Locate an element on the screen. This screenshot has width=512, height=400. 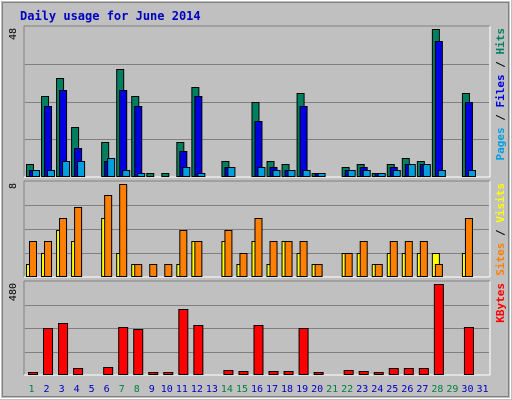
x-tick-day-9: 9 is located at coordinates (152, 389).